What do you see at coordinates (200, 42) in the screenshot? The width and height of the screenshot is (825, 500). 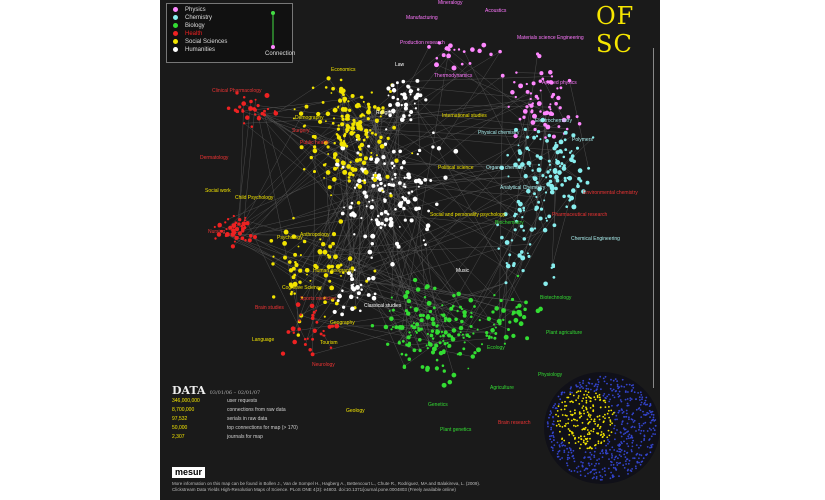 I see `legend-item-social-sciences: Social Sciences` at bounding box center [200, 42].